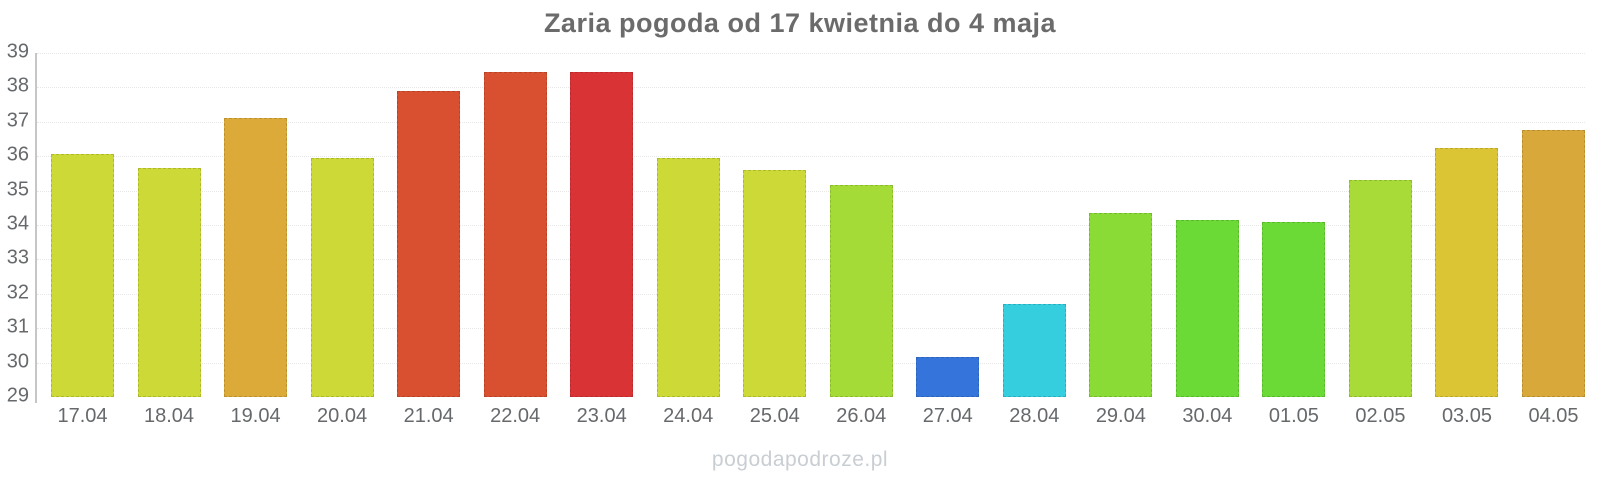 Image resolution: width=1600 pixels, height=480 pixels. What do you see at coordinates (17, 189) in the screenshot?
I see `y-tick-label-35: 35` at bounding box center [17, 189].